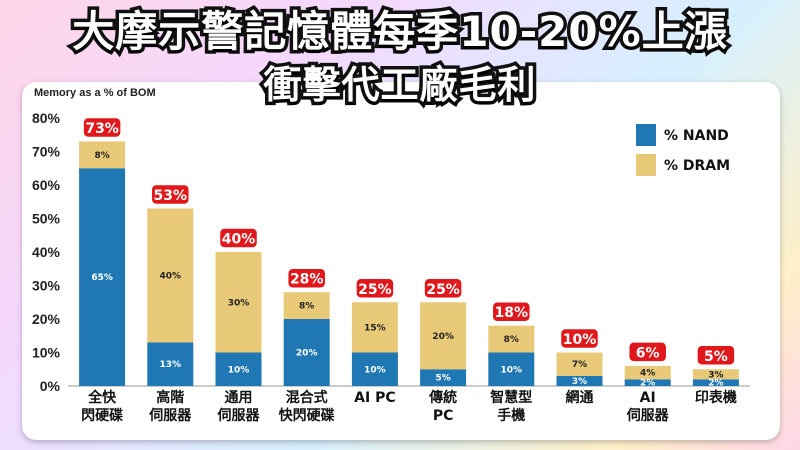  Describe the element at coordinates (46, 152) in the screenshot. I see `y-tick-label: 70%` at that location.